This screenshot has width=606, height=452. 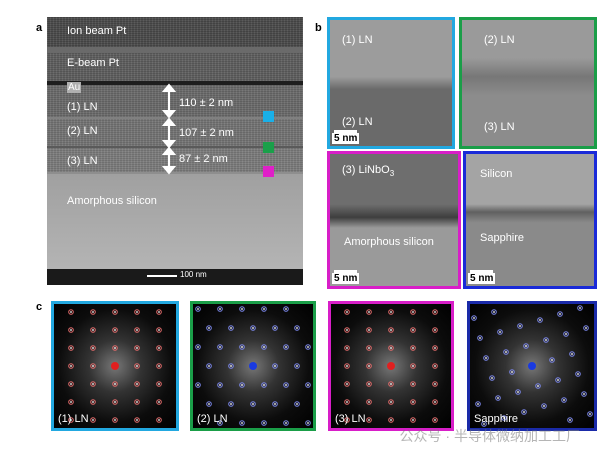 I want to click on layer-ln3, so click(x=175, y=160).